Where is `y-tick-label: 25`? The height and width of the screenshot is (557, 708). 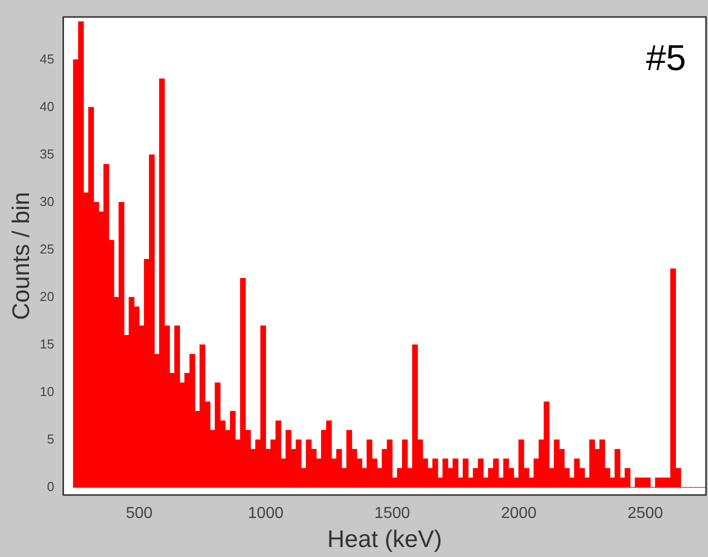
y-tick-label: 25 is located at coordinates (47, 248).